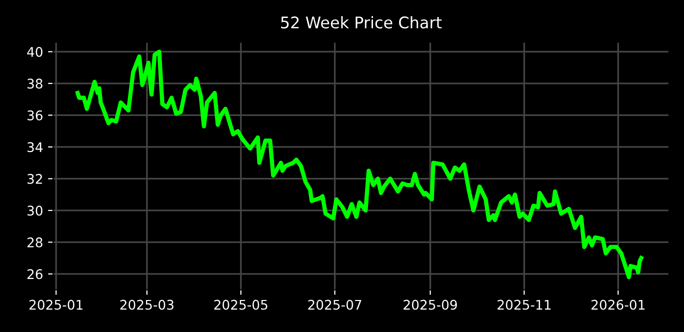 Image resolution: width=684 pixels, height=332 pixels. I want to click on chart-title: 52 Week Price Chart, so click(361, 22).